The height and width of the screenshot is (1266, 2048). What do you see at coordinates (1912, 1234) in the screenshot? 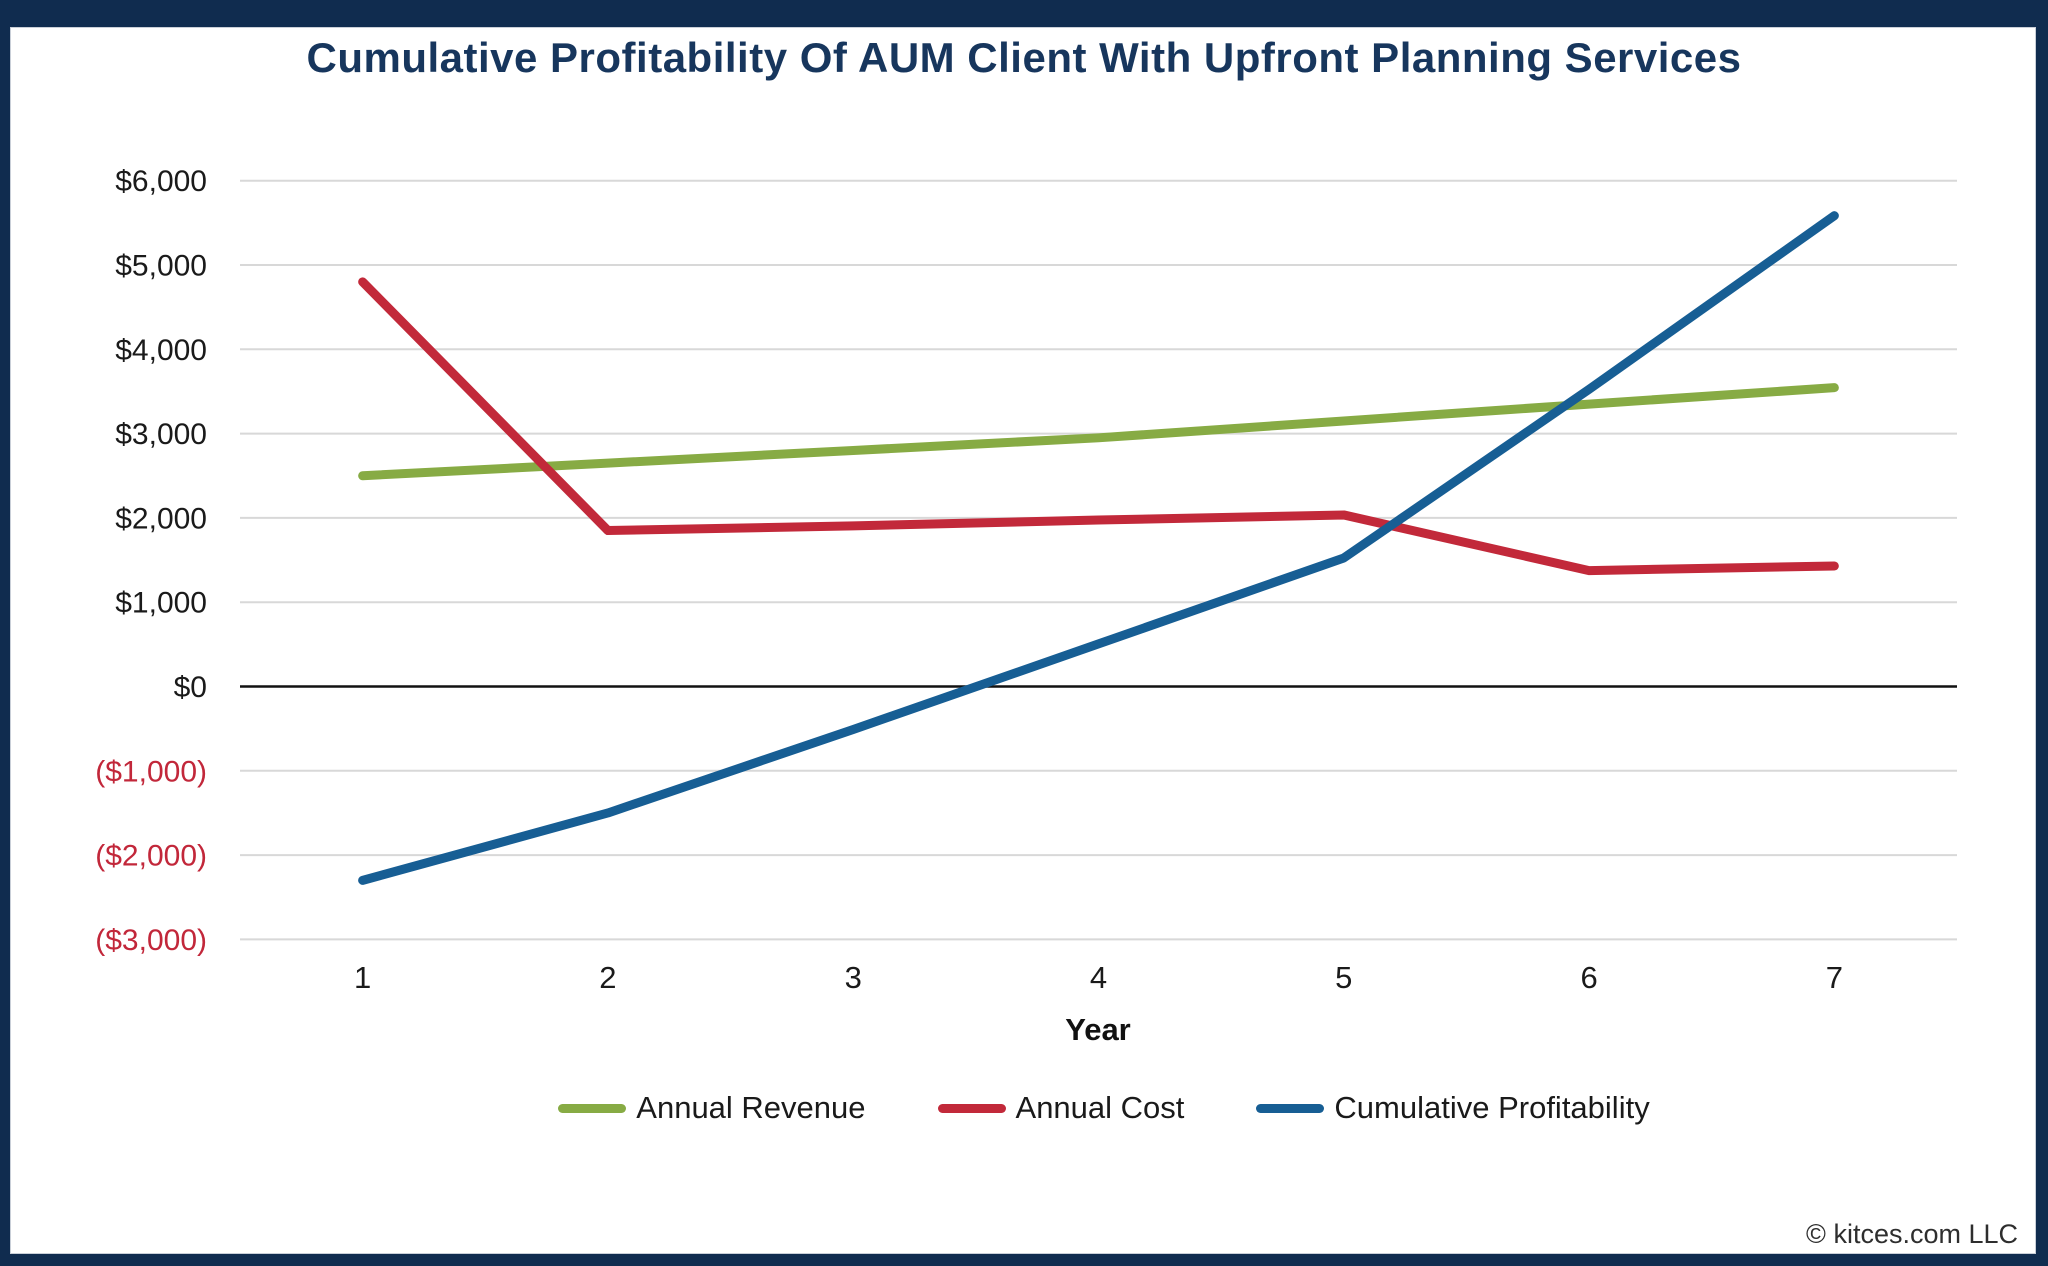
I see `copyright-text: © kitces.com LLC` at bounding box center [1912, 1234].